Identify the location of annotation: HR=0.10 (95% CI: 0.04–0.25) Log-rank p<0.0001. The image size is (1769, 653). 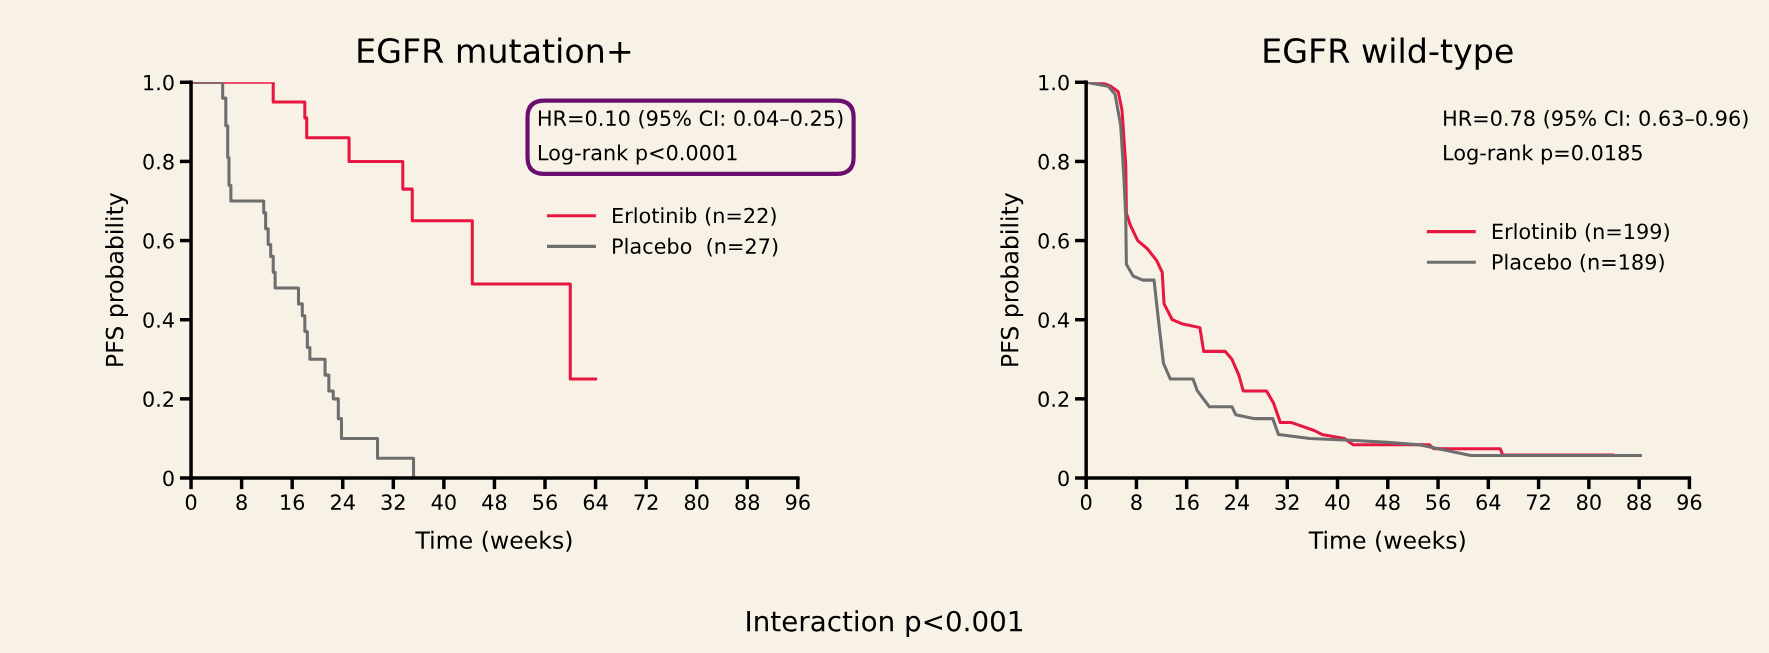
(690, 137).